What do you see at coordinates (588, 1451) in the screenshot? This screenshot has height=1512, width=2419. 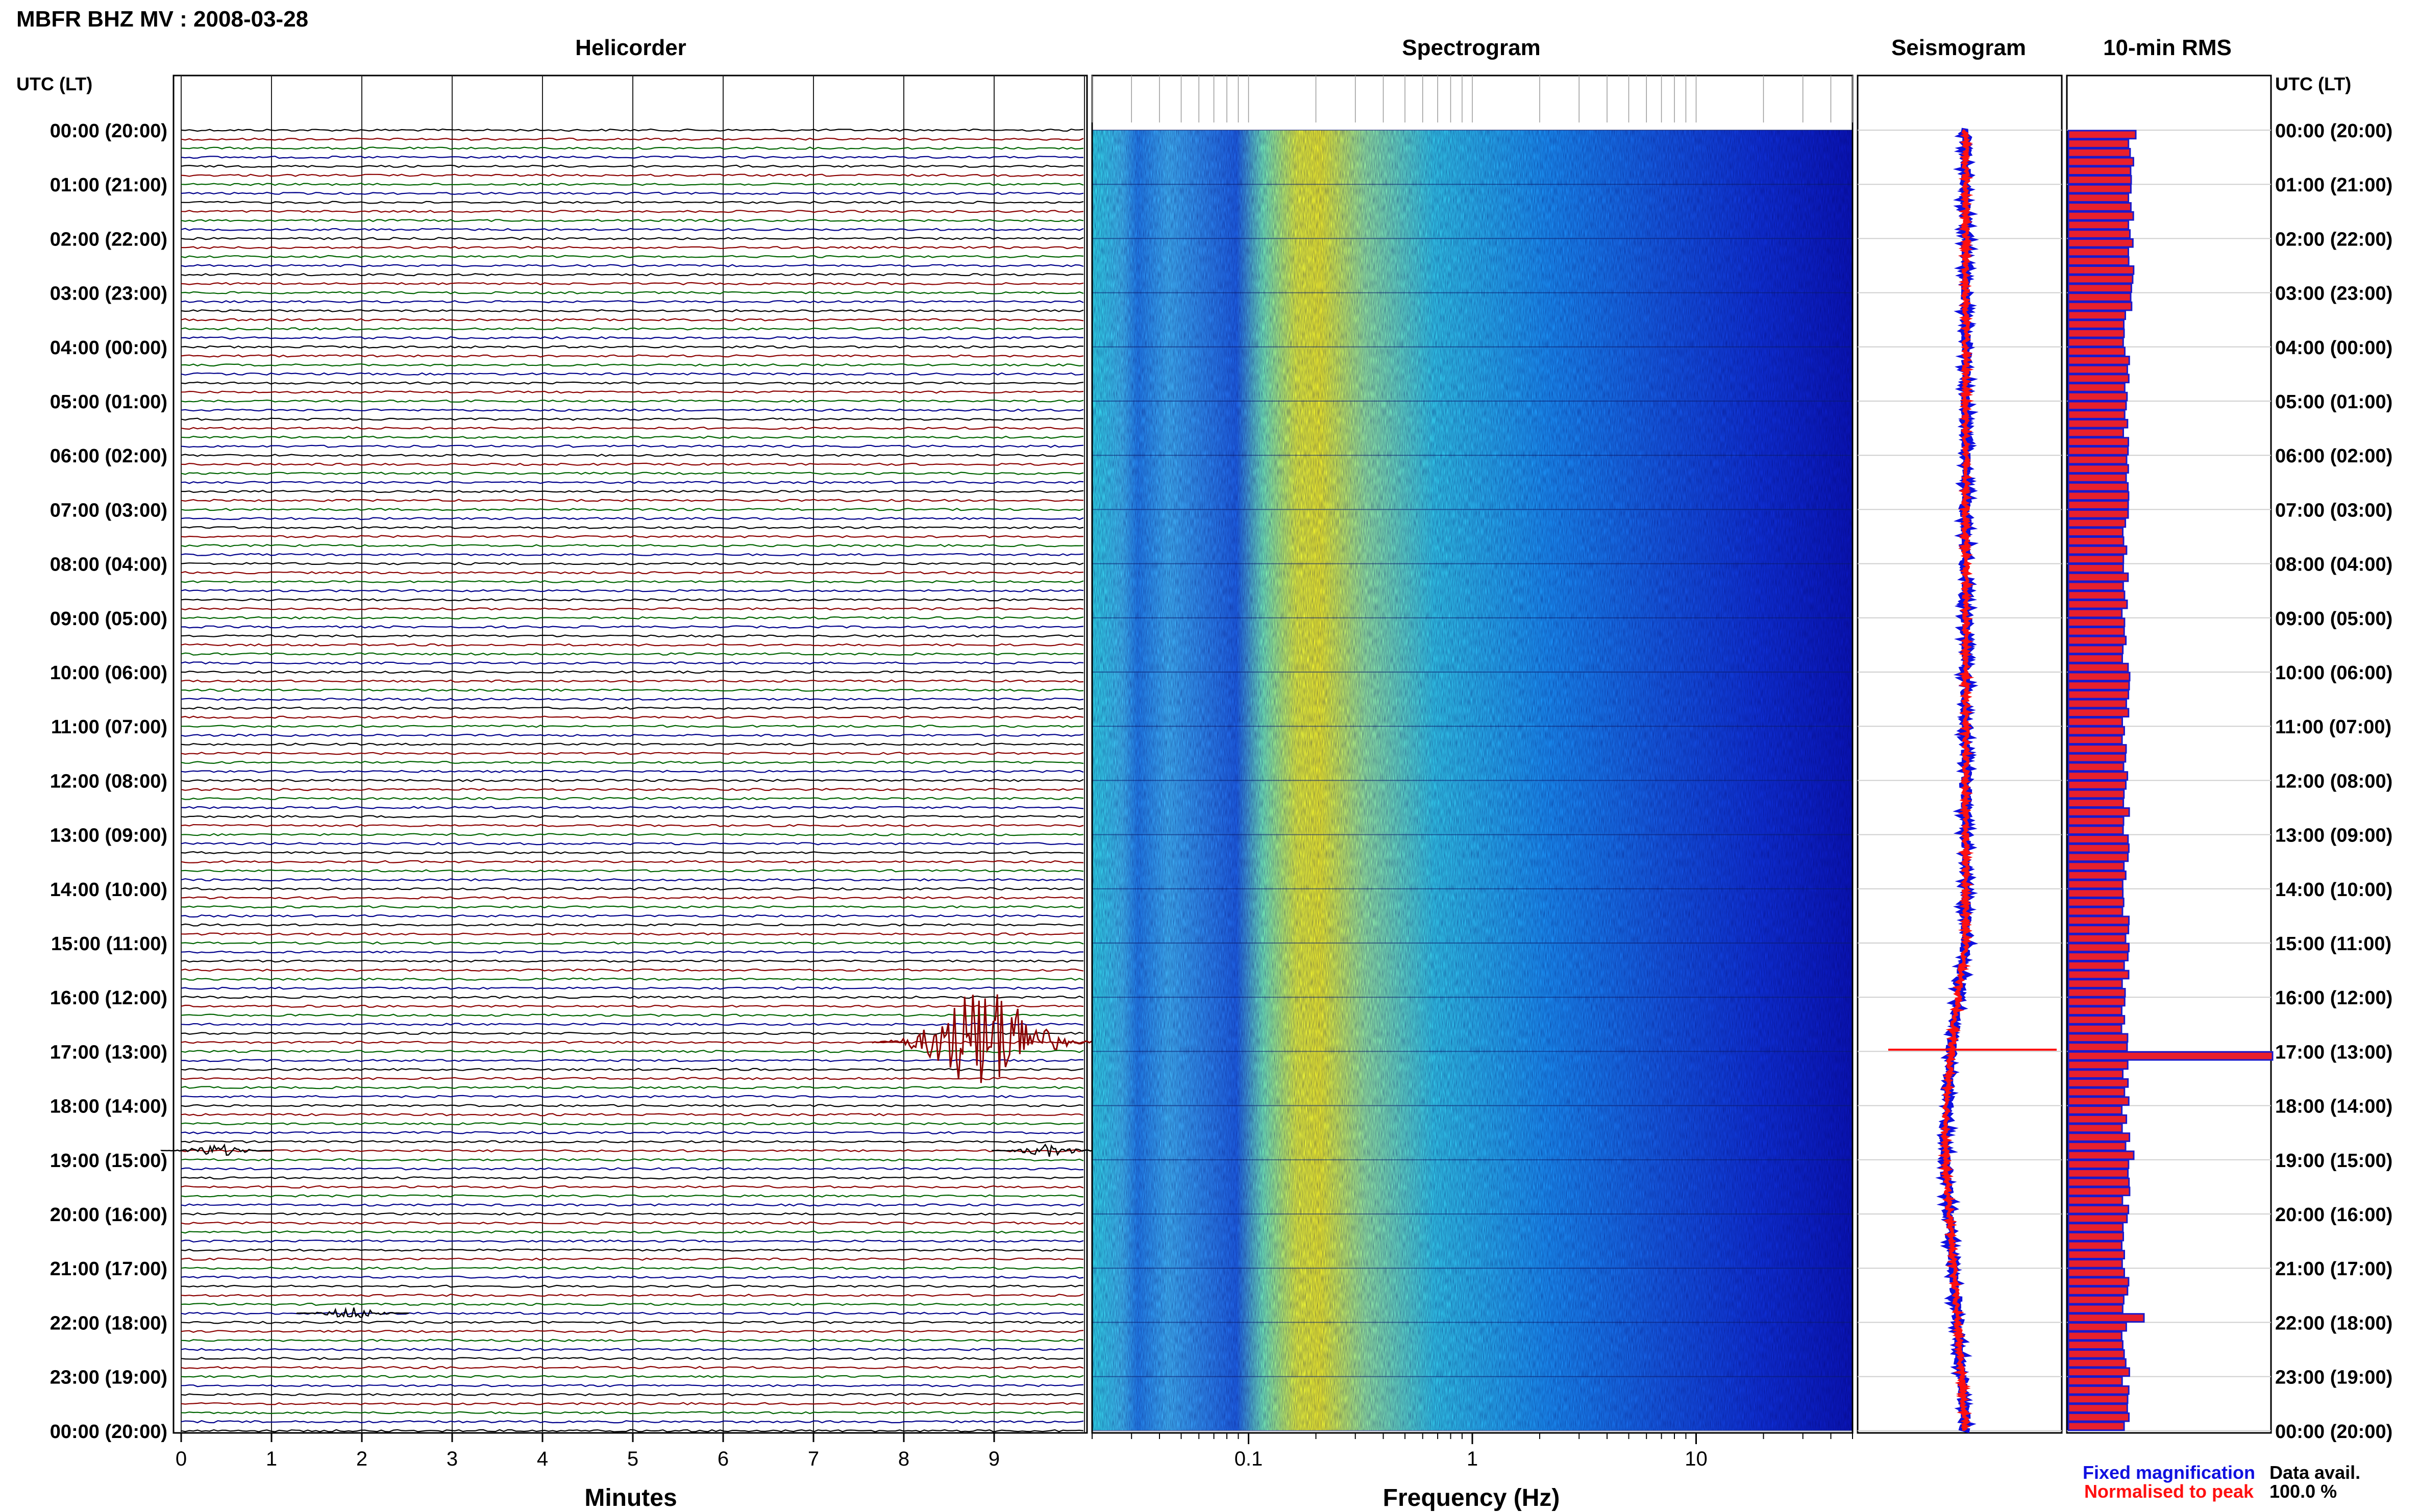 I see `helicorder-x-axis: 0 1 2 3 4 5 6 7 8 9` at bounding box center [588, 1451].